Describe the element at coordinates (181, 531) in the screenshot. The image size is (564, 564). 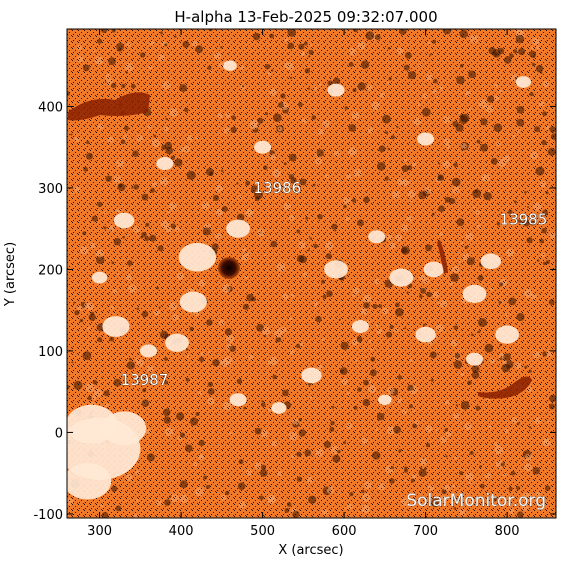
I see `x-tick-label: 400` at that location.